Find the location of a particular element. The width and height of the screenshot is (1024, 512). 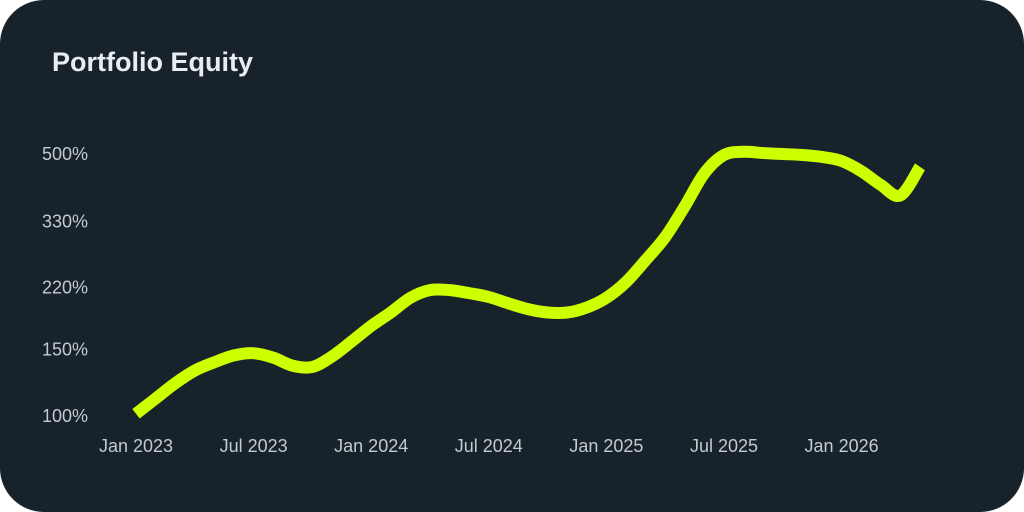

x-tick-label: Jan 2026 is located at coordinates (842, 446).